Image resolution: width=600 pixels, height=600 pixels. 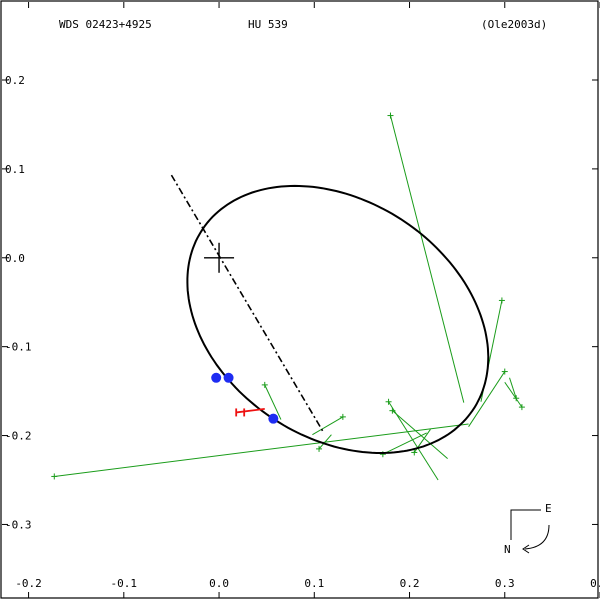 I want to click on compass-east-label: E, so click(x=548, y=508).